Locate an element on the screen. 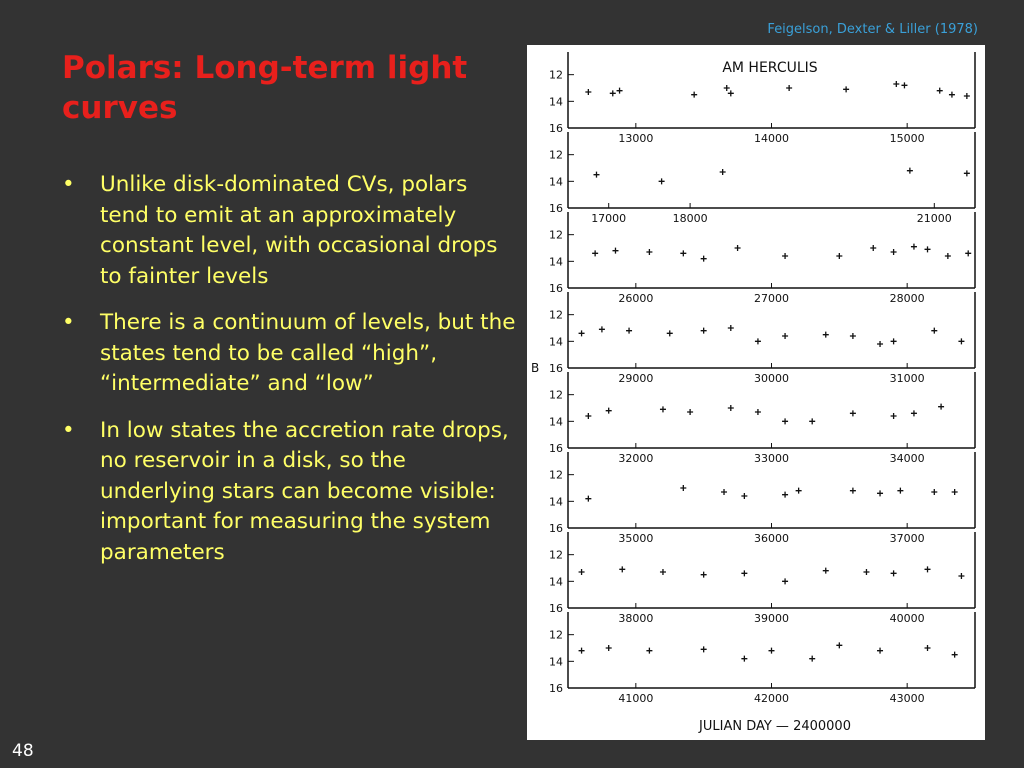  x-tick-label: 36000 is located at coordinates (771, 538).